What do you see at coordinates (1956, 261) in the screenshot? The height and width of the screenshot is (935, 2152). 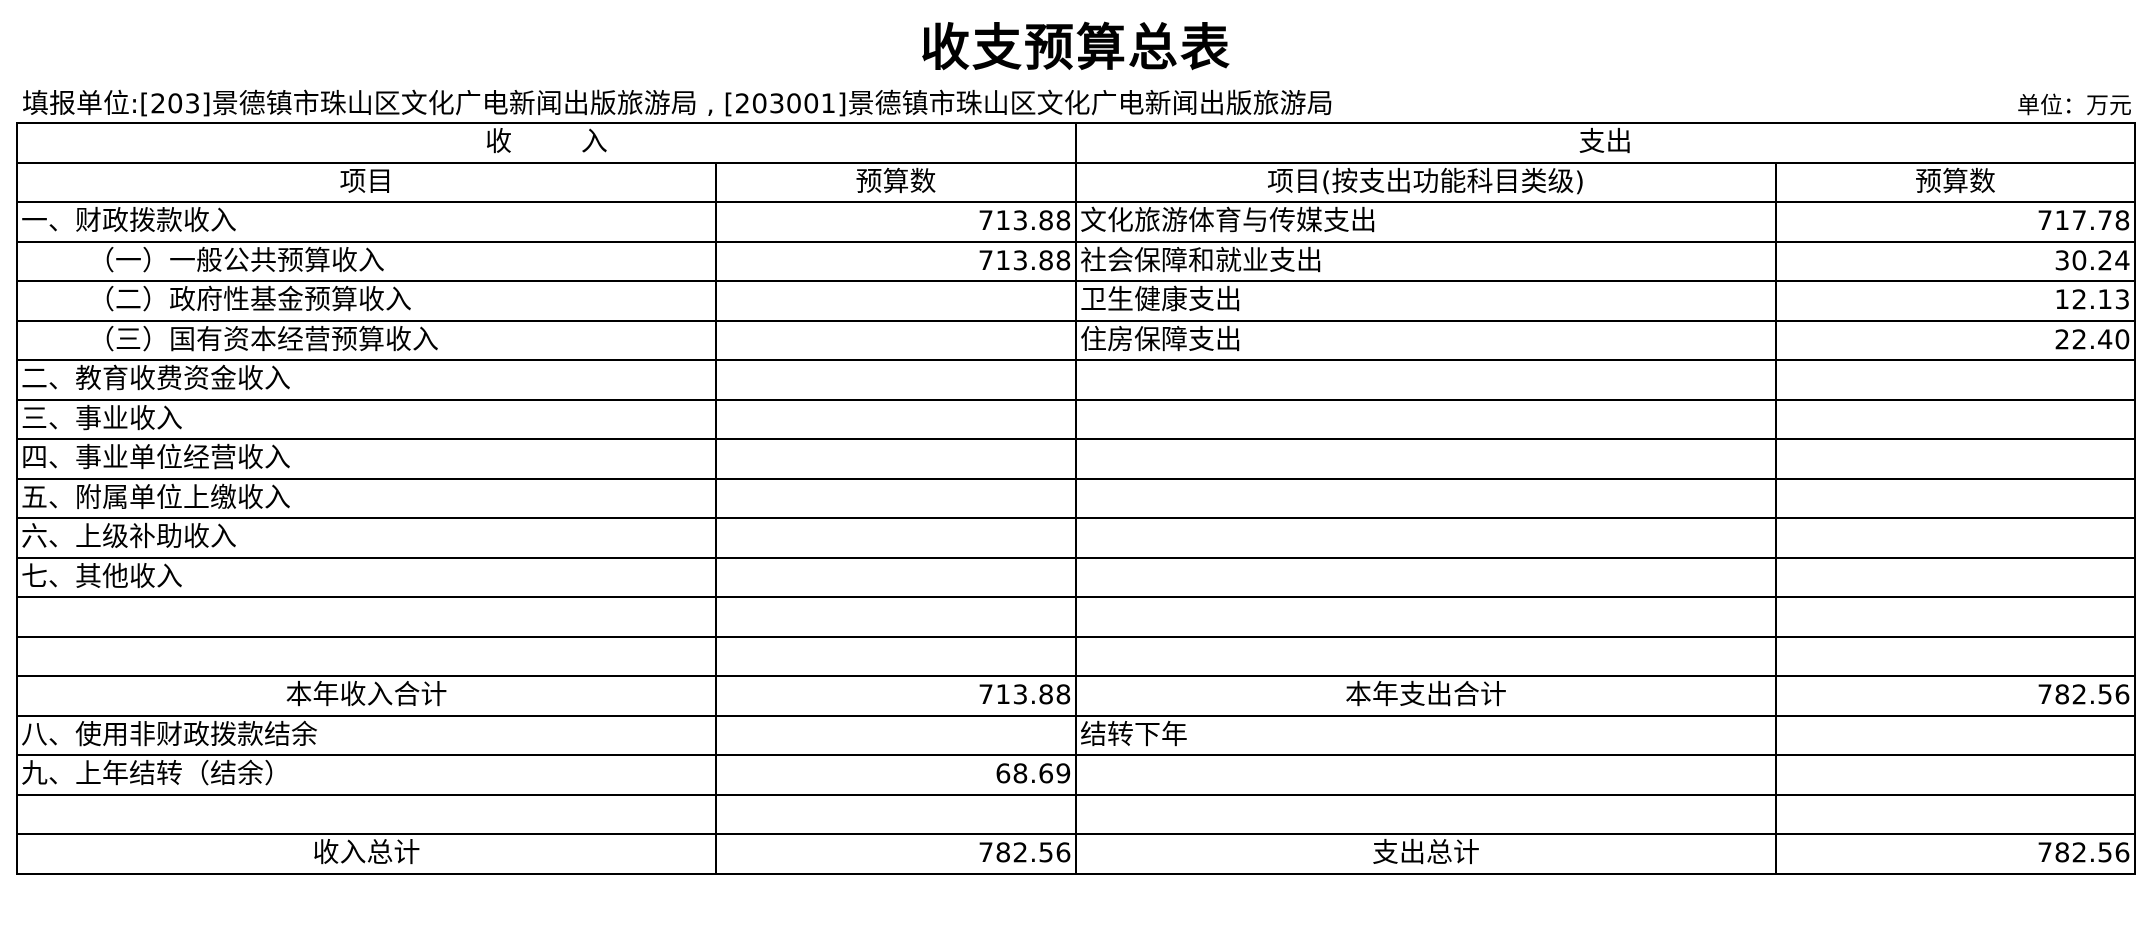 I see `expense-budget-cell: 30.24` at bounding box center [1956, 261].